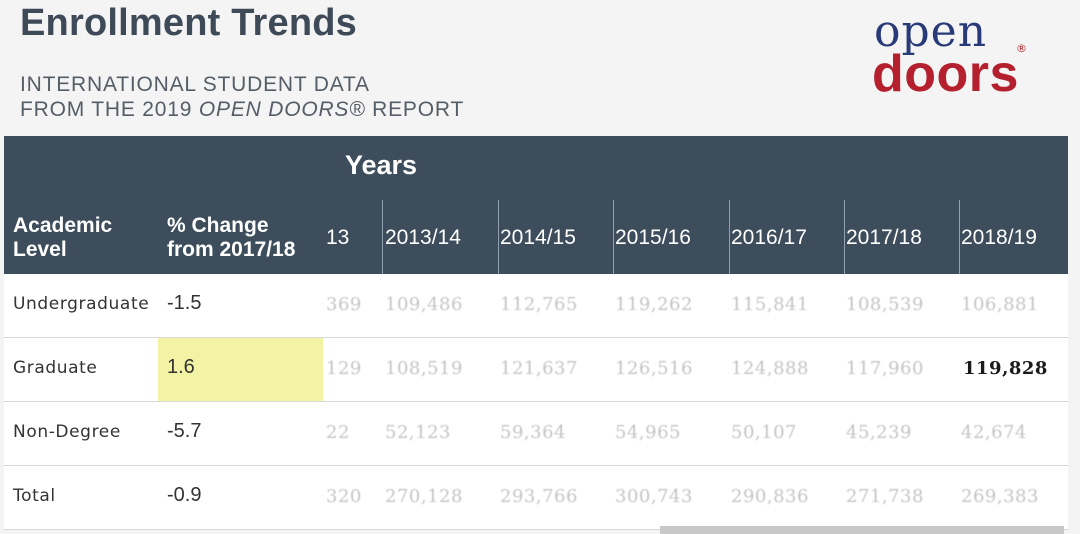 The width and height of the screenshot is (1080, 534). Describe the element at coordinates (55, 368) in the screenshot. I see `row-level: Graduate` at that location.